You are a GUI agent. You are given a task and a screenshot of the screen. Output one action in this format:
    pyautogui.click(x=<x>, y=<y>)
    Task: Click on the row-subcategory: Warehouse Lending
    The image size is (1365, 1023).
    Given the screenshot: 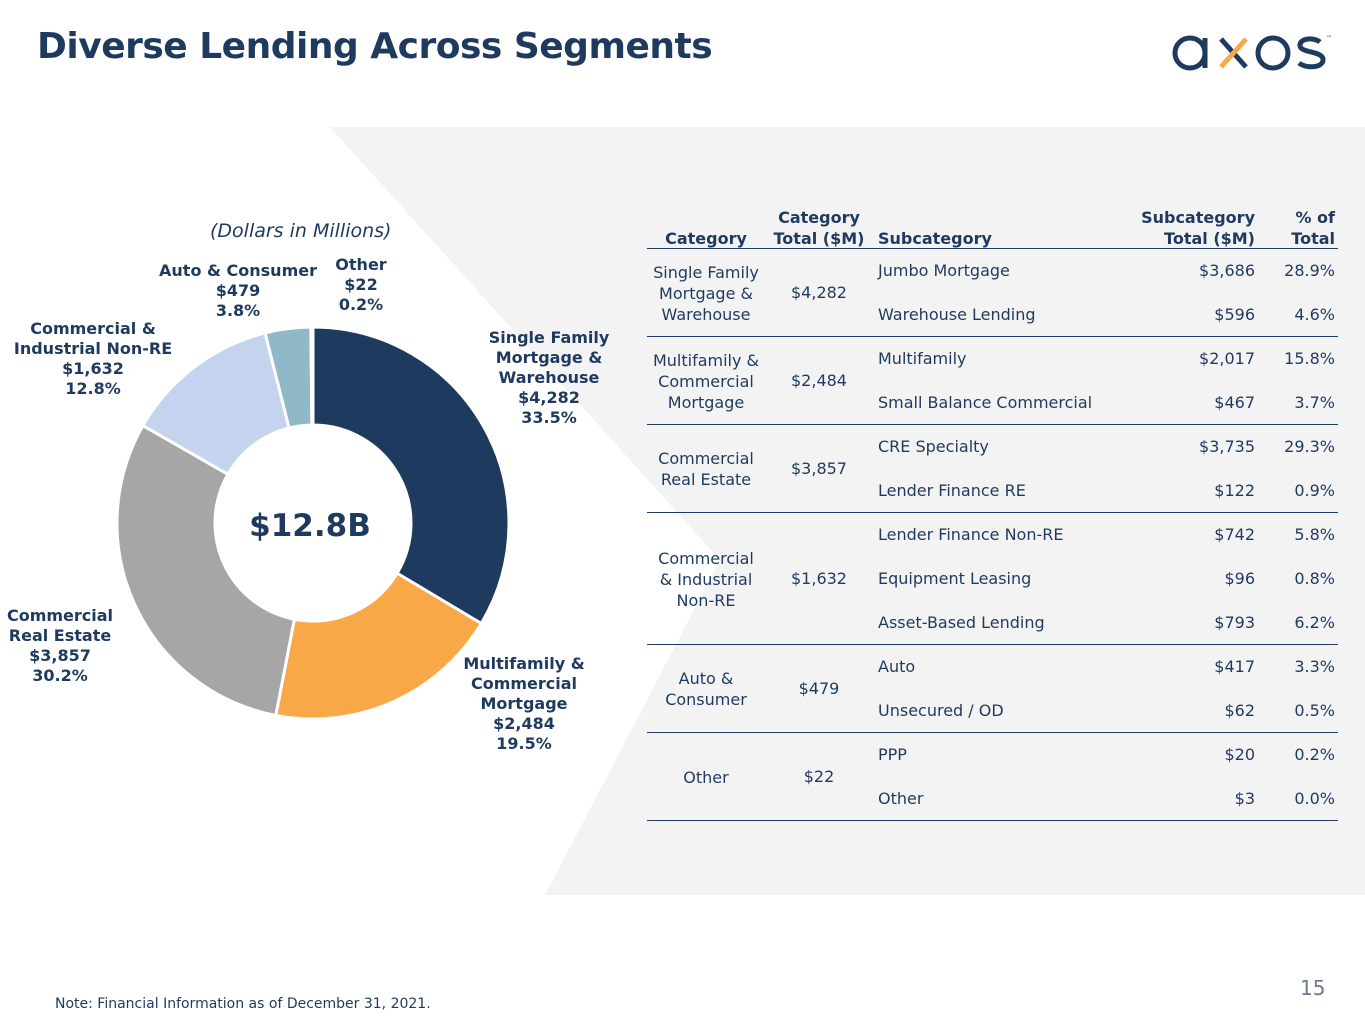 What is the action you would take?
    pyautogui.click(x=957, y=314)
    